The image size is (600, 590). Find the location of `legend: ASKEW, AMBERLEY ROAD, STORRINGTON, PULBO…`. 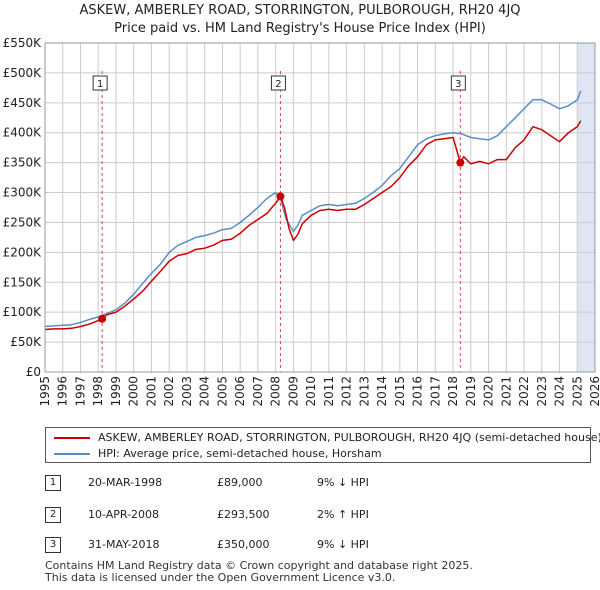

legend: ASKEW, AMBERLEY ROAD, STORRINGTON, PULBO… is located at coordinates (322, 445).